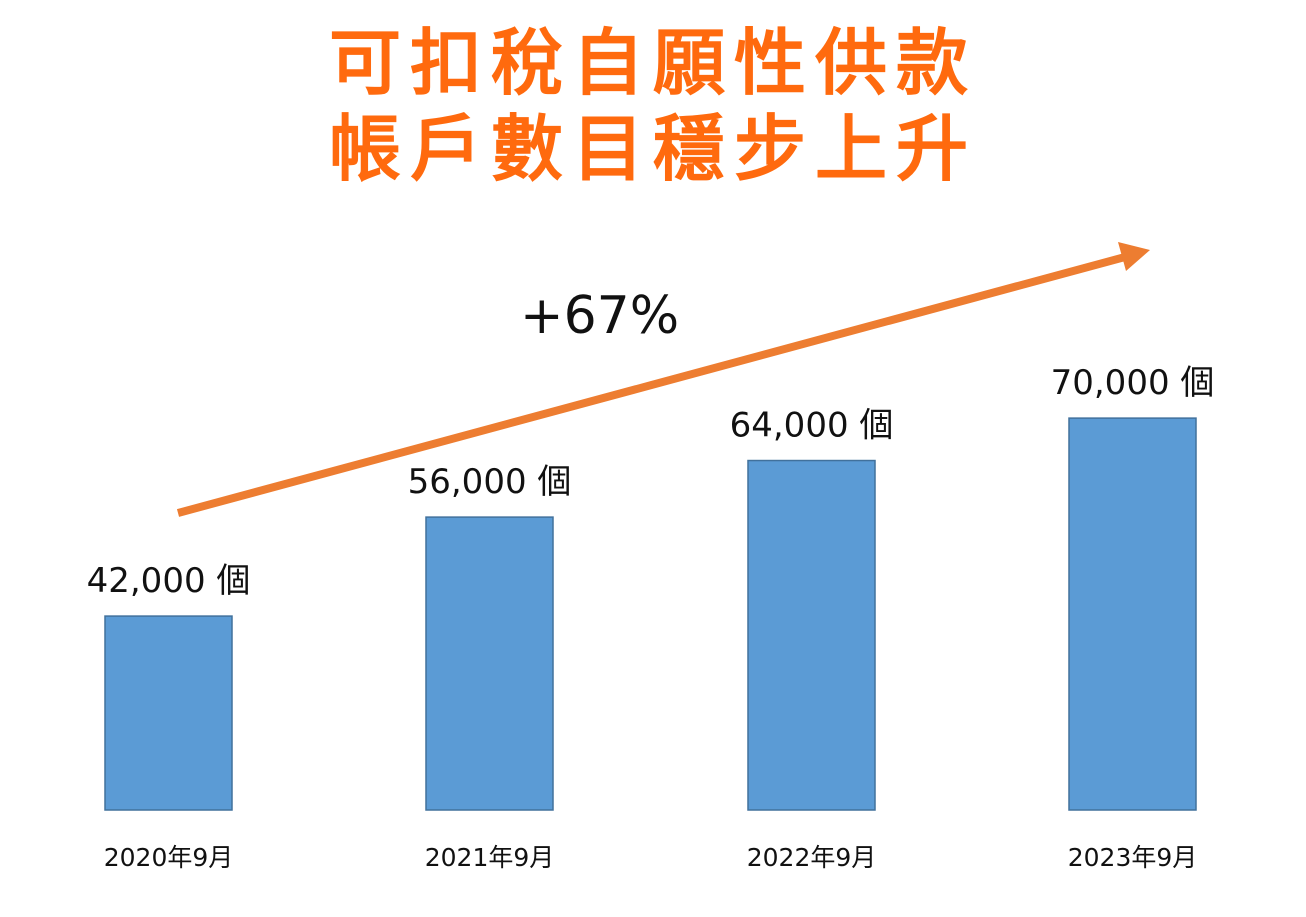 Image resolution: width=1306 pixels, height=917 pixels. What do you see at coordinates (169, 857) in the screenshot?
I see `x-tick-label-0: 2020年9月` at bounding box center [169, 857].